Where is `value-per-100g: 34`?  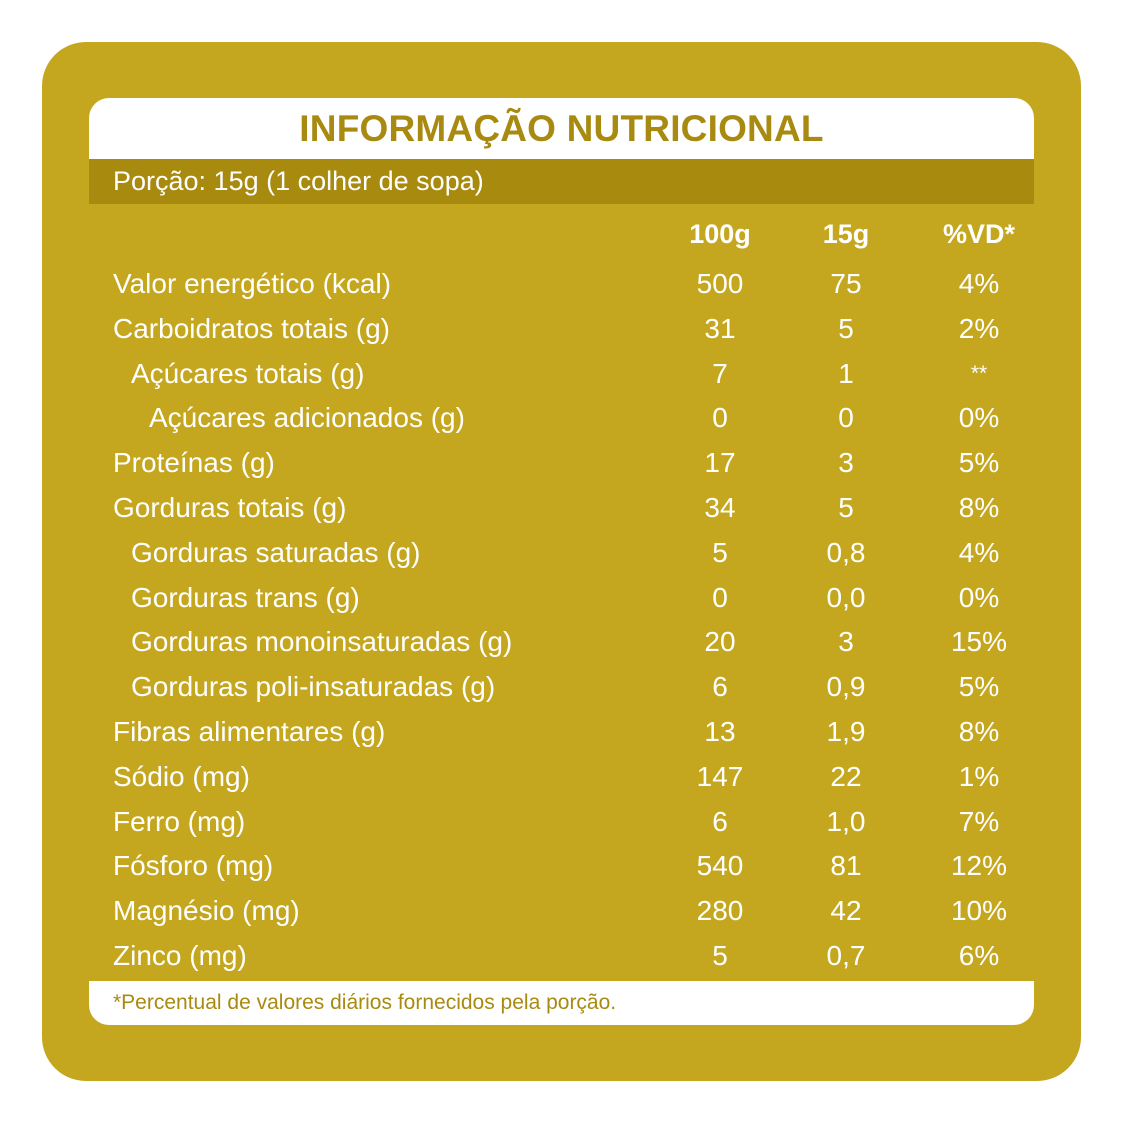 value-per-100g: 34 is located at coordinates (720, 507).